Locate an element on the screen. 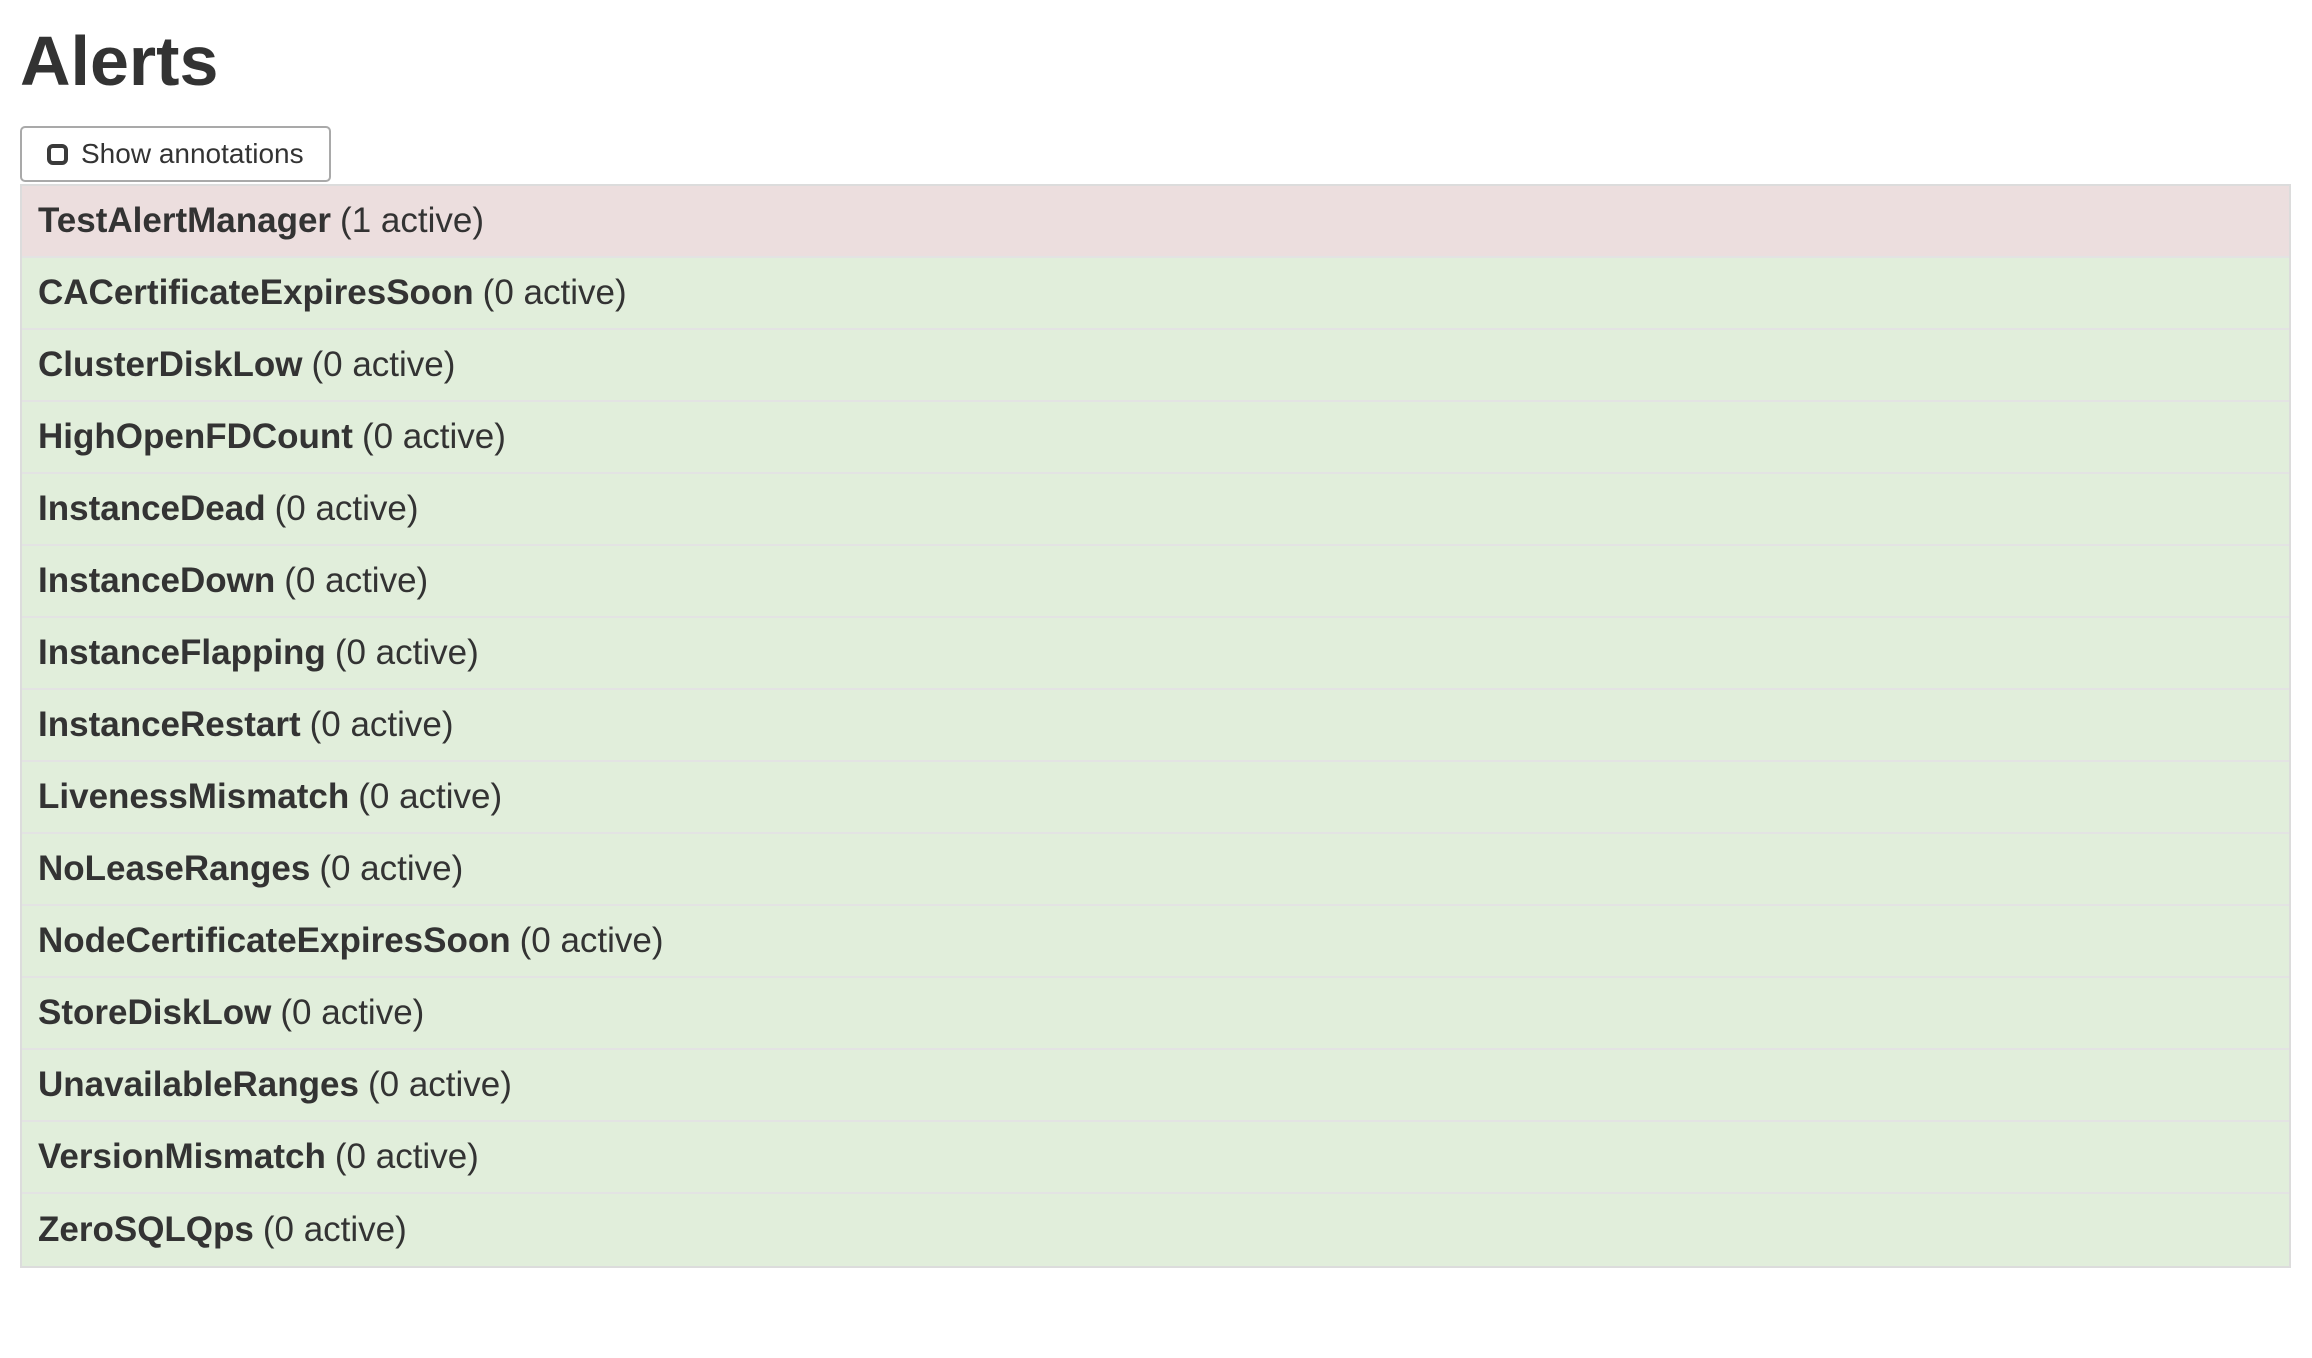  show-annotations-label: Show annotations is located at coordinates (192, 153).